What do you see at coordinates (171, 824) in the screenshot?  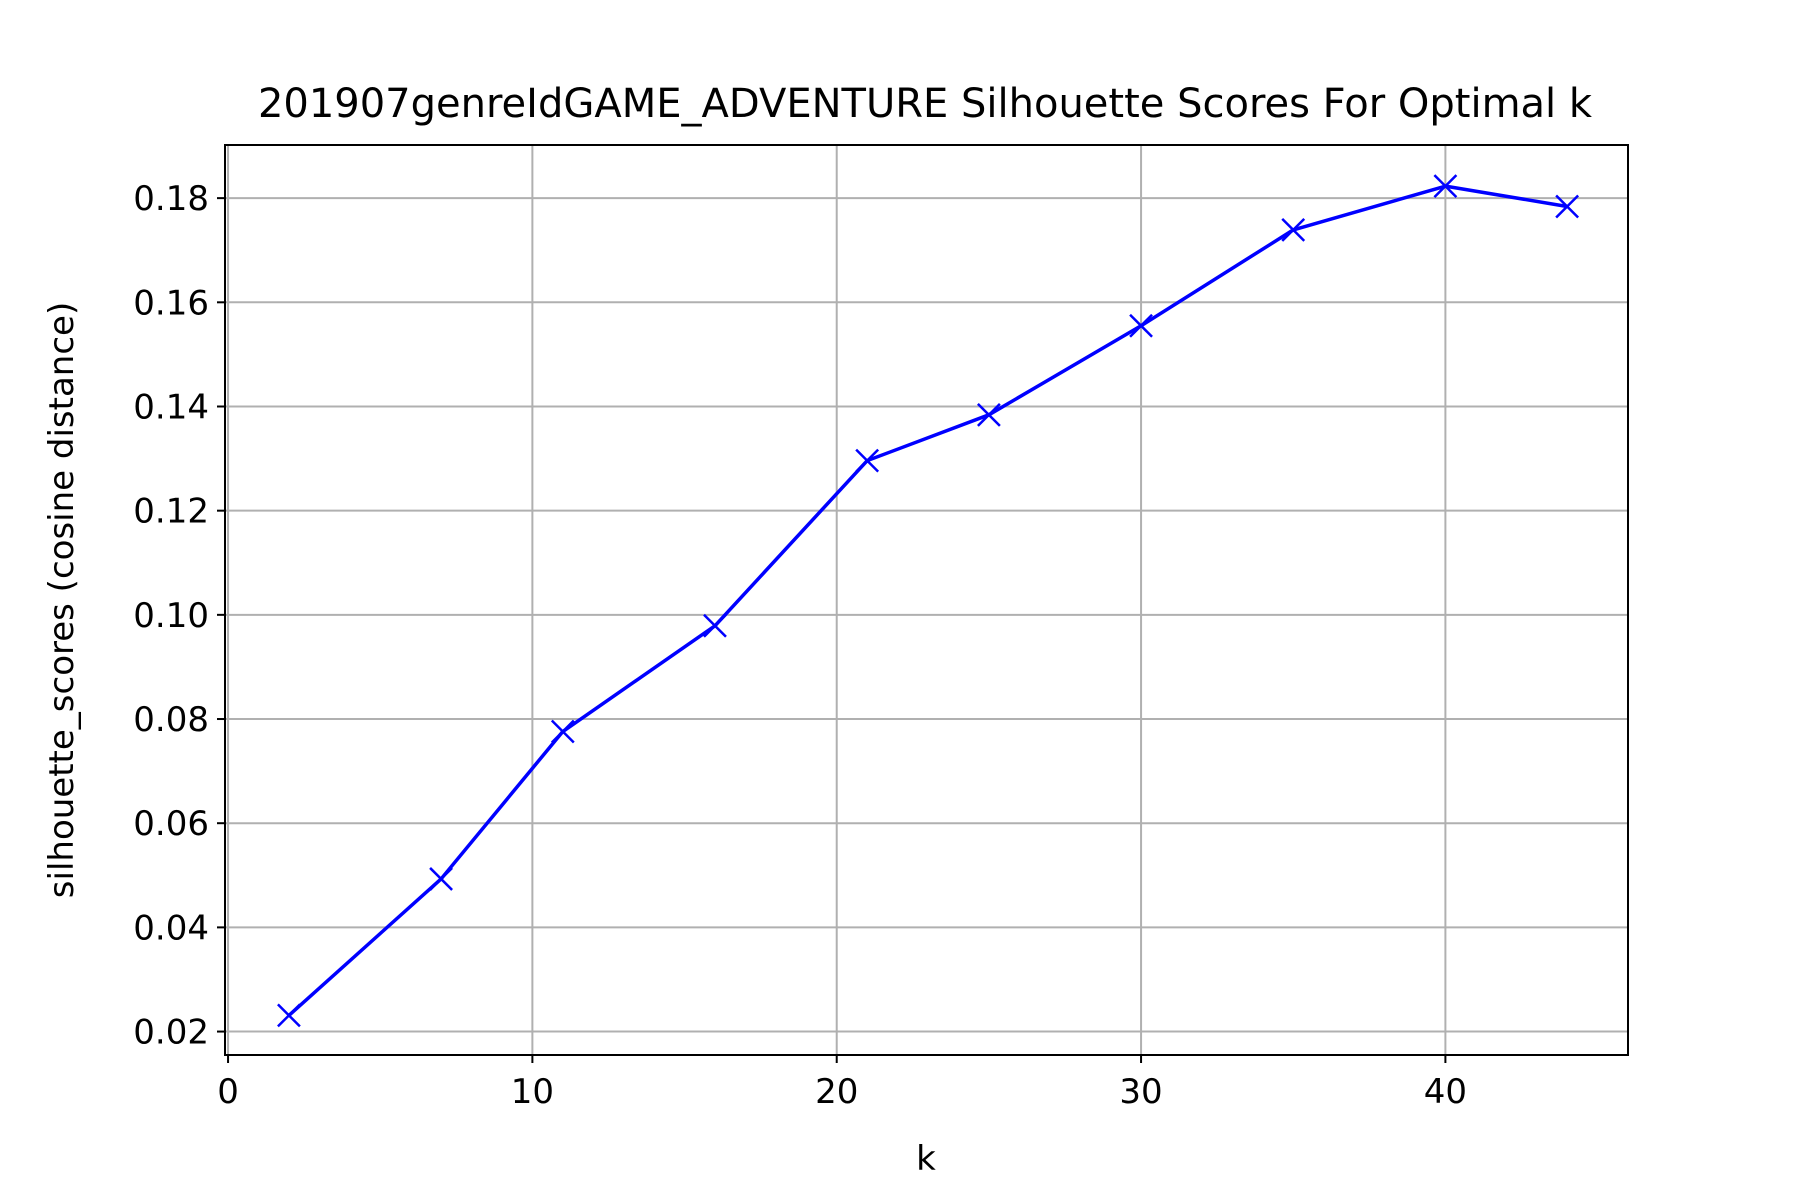 I see `y-tick-label: 0.06` at bounding box center [171, 824].